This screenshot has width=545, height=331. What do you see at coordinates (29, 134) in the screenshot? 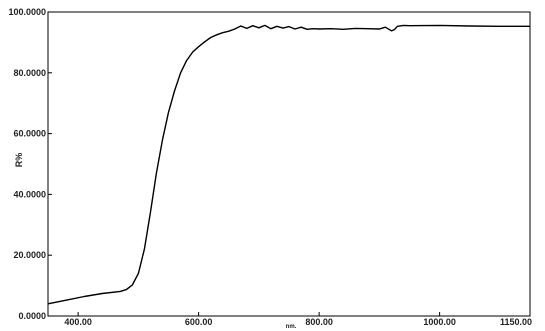
I see `y-tick-label: 60.0000` at bounding box center [29, 134].